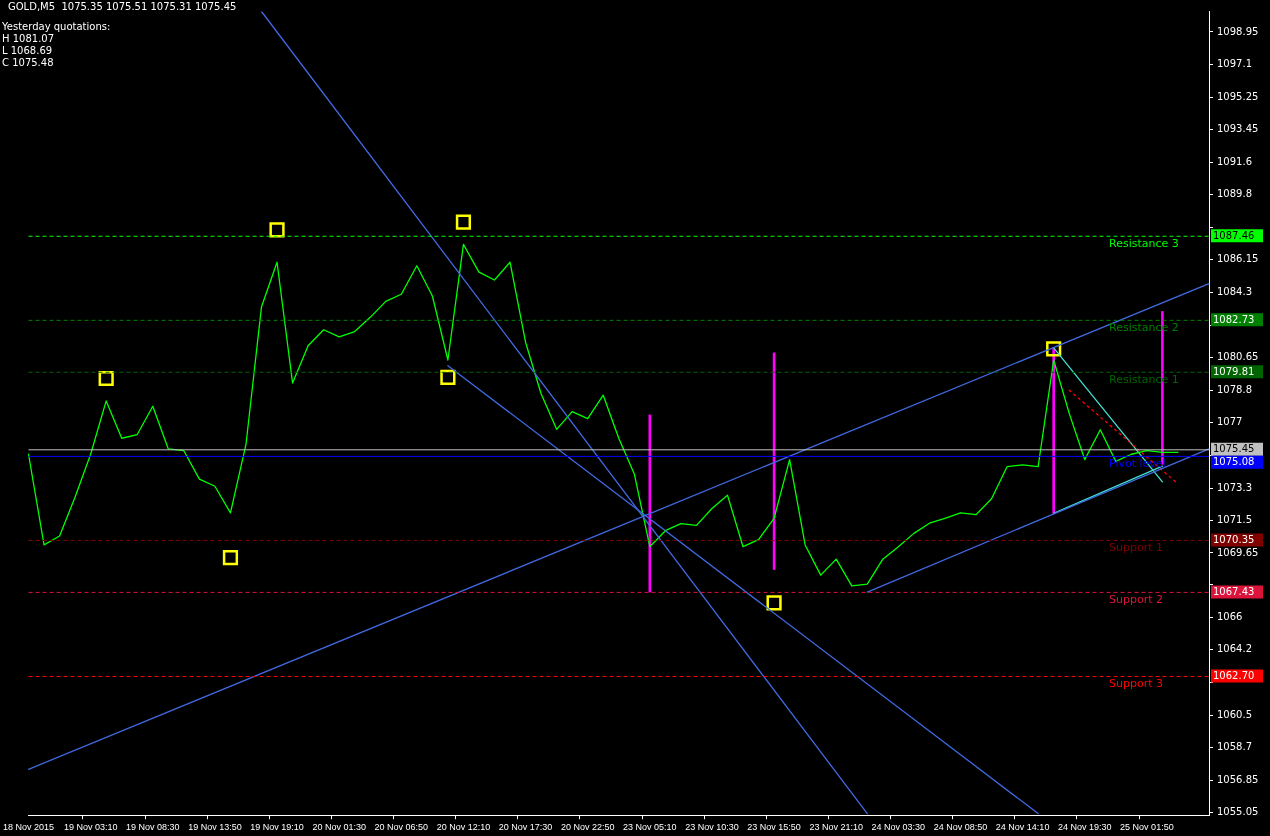 The image size is (1270, 836). I want to click on annotation: H 1081.07, so click(28, 38).